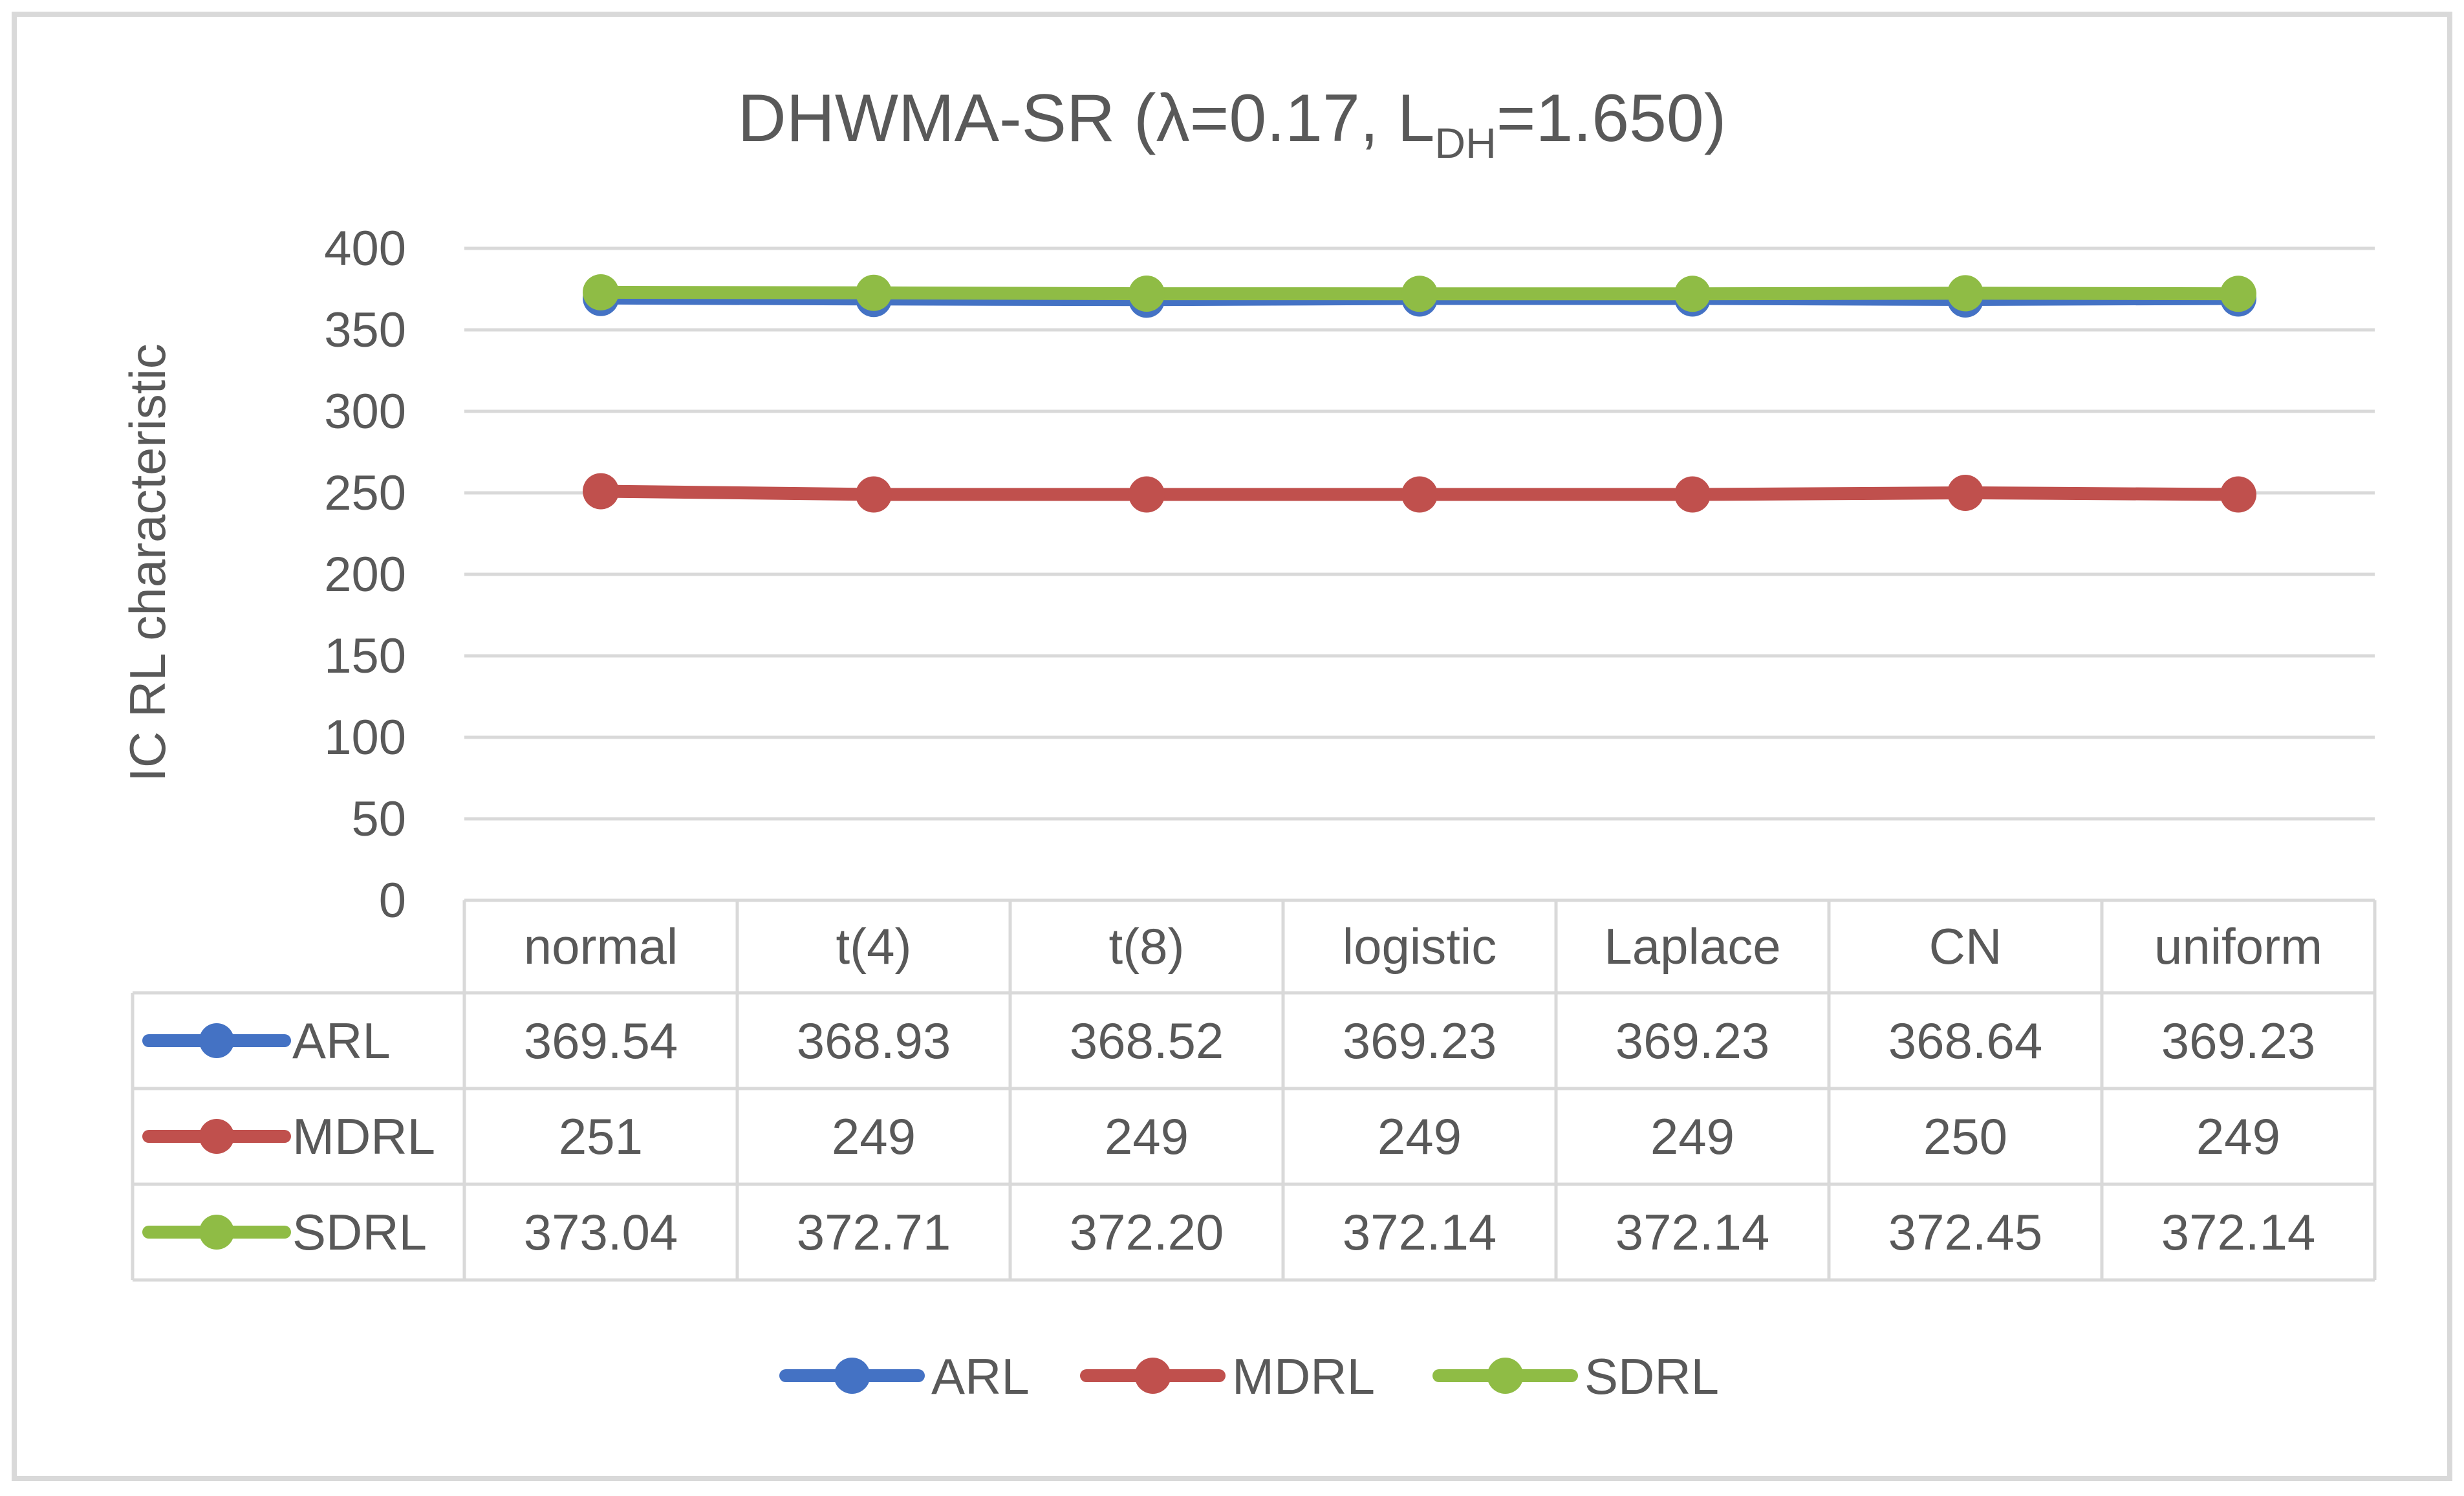 The height and width of the screenshot is (1496, 2464). I want to click on y-tick-label: 200, so click(365, 575).